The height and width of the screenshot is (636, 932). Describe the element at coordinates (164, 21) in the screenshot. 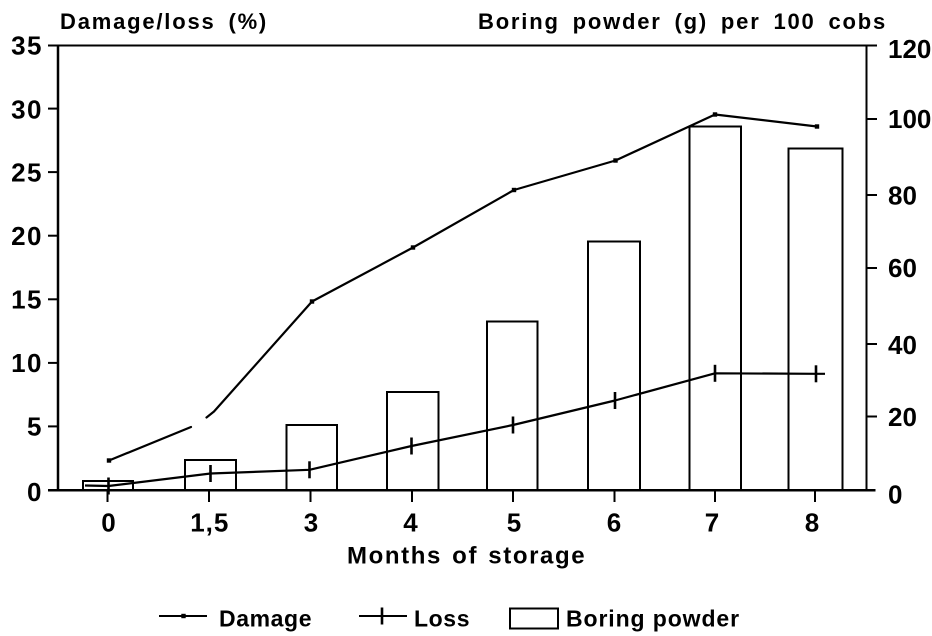

I see `svg-text: Damage/loss (%)` at that location.